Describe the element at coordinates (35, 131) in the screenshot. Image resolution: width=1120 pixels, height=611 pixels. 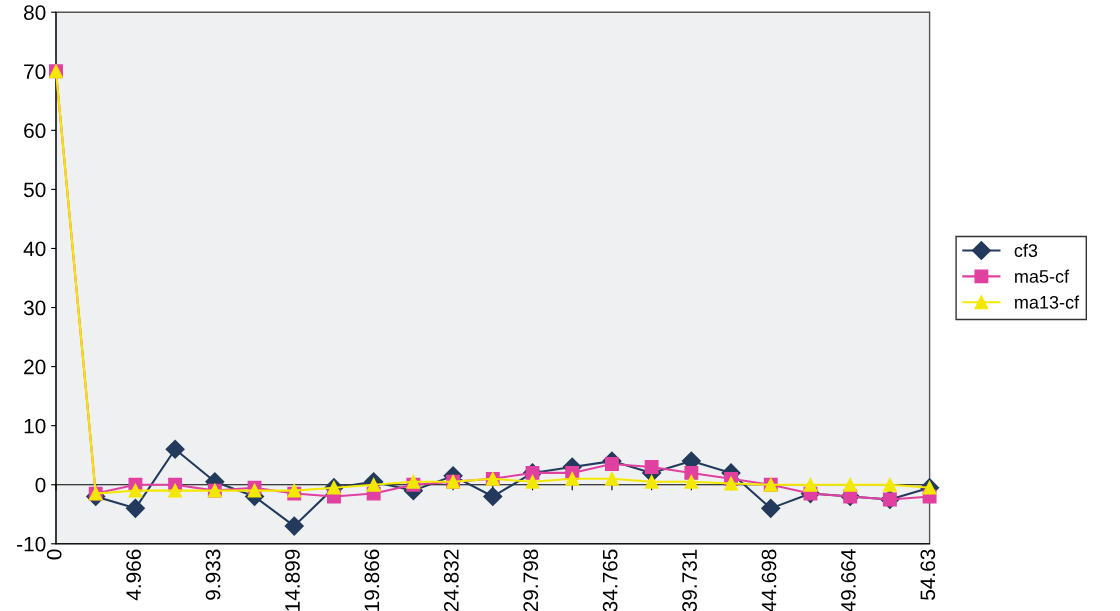
I see `y-tick-label: 60` at that location.